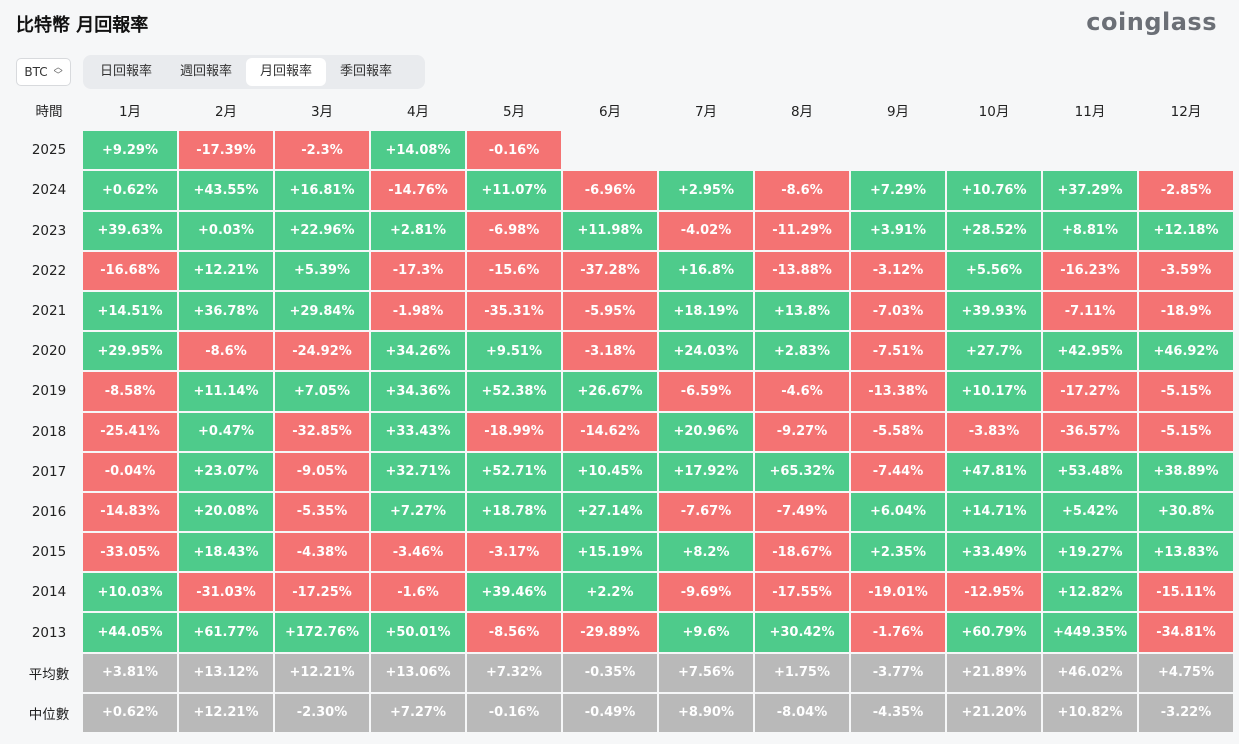 The width and height of the screenshot is (1239, 744). I want to click on return-cell: +29.84%, so click(322, 311).